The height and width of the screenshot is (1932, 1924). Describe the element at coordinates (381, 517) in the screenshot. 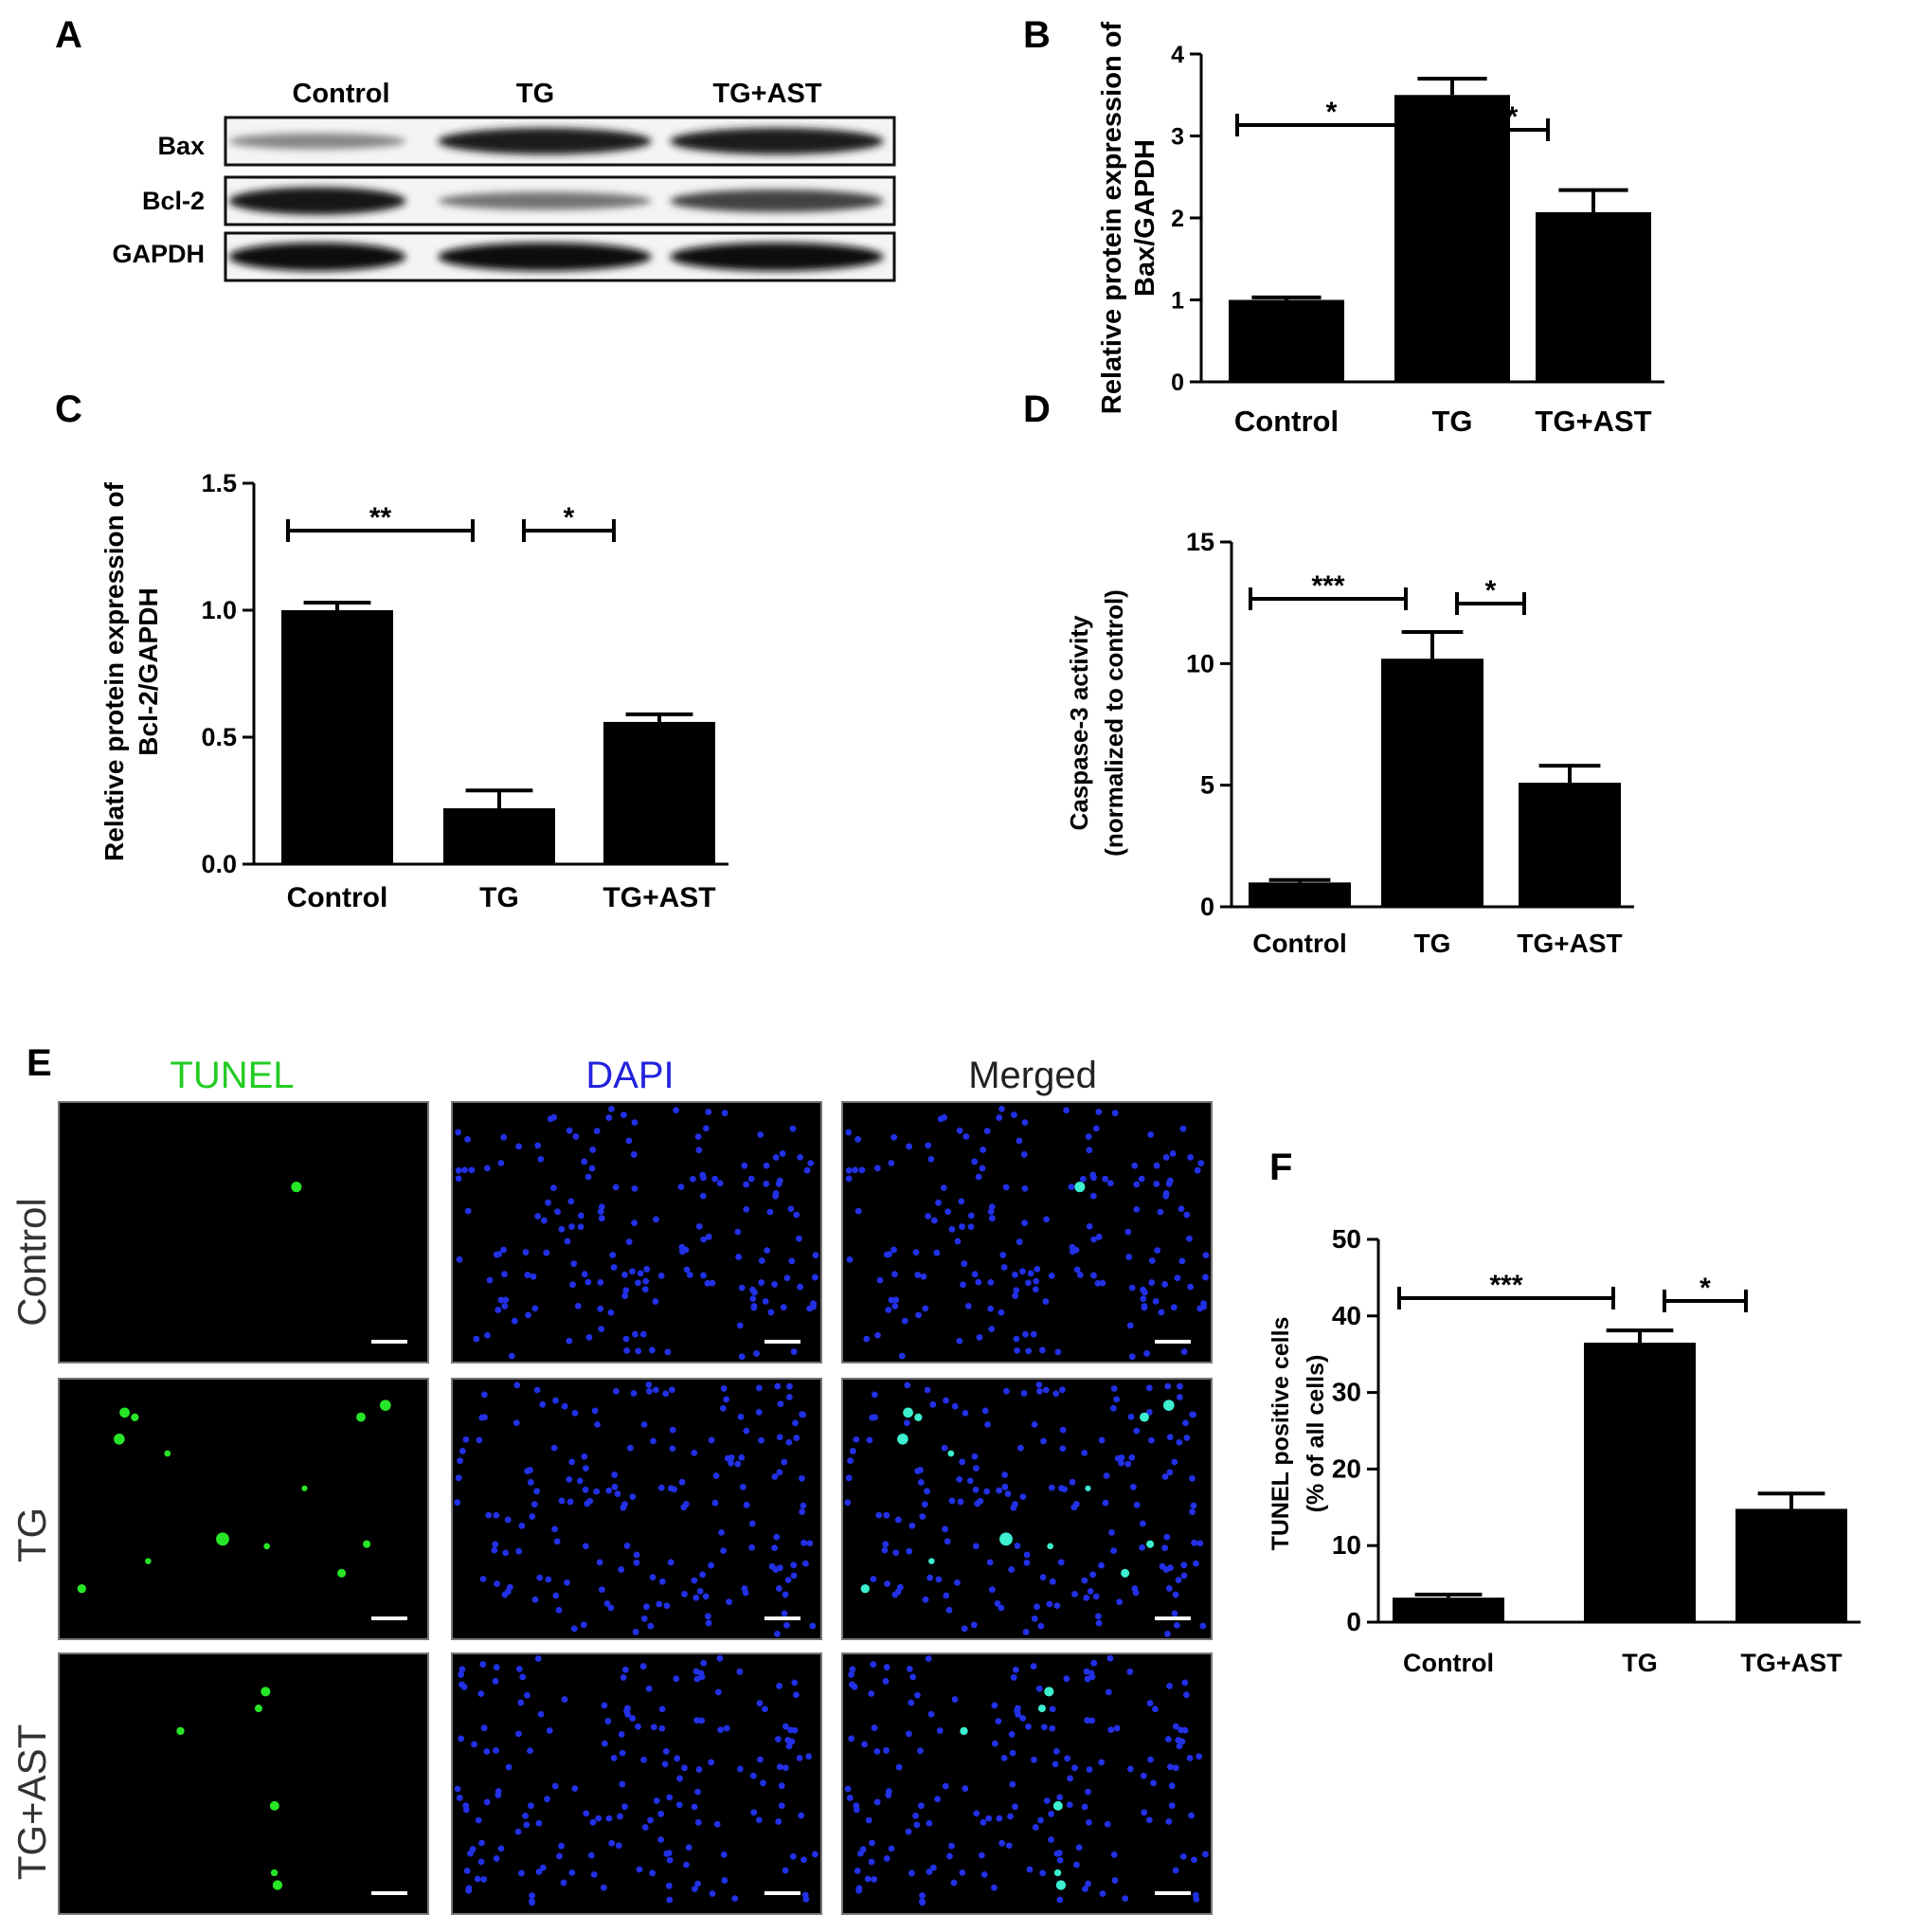

I see `significance-label: **` at that location.